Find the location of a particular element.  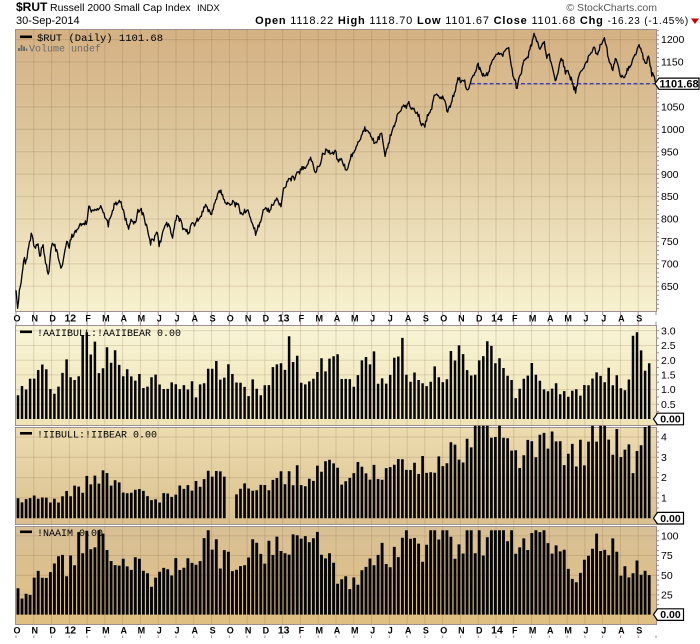

svg-text: 1.5 is located at coordinates (668, 376).